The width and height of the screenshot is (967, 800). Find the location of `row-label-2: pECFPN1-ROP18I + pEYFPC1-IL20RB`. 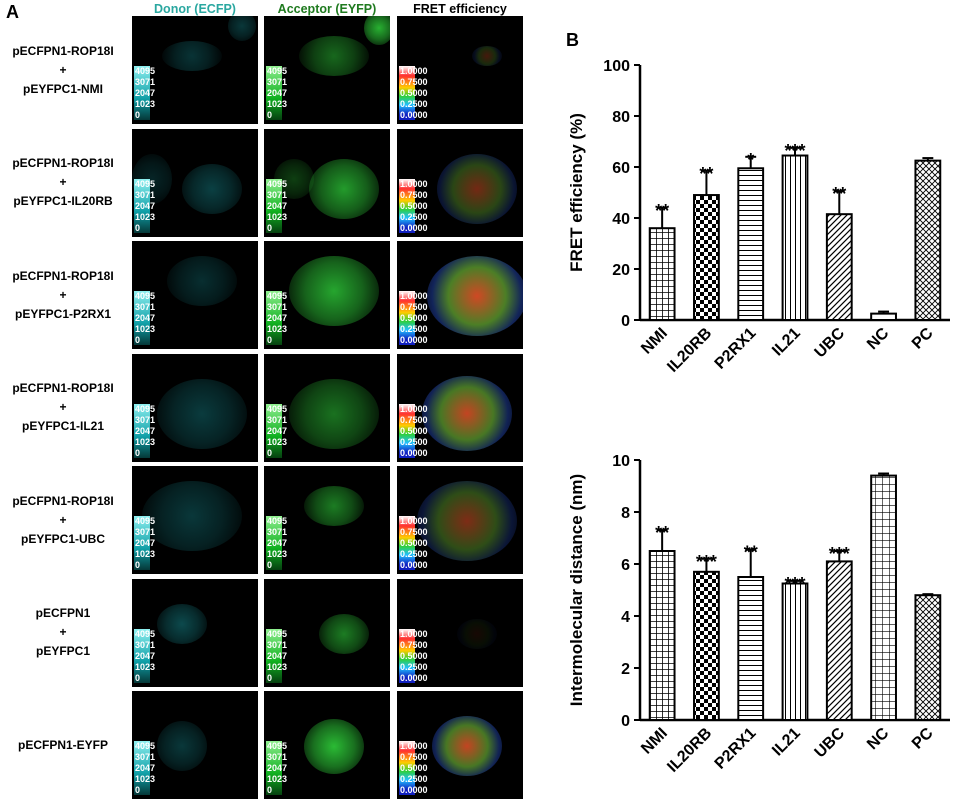

row-label-2: pECFPN1-ROP18I + pEYFPC1-IL20RB is located at coordinates (63, 182).